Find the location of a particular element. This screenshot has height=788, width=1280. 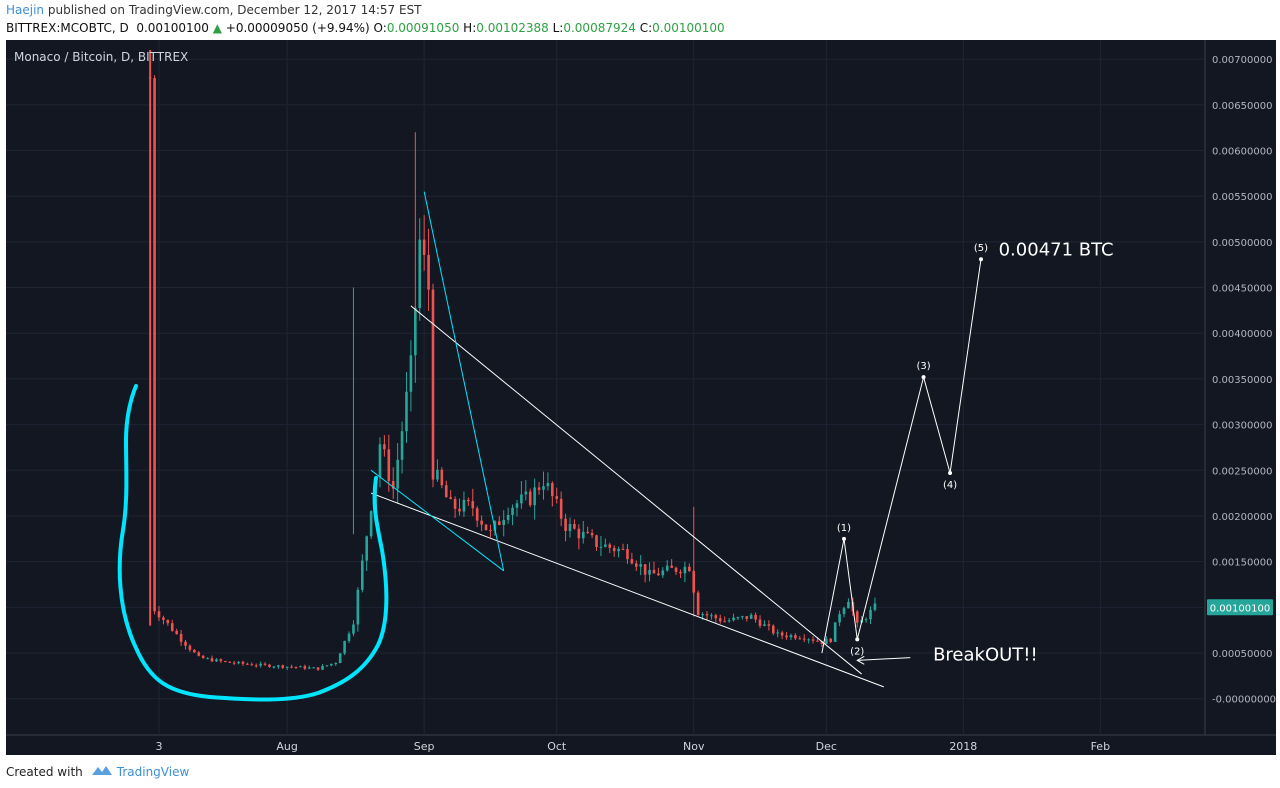

price-label-text: 0.00100100 is located at coordinates (1240, 608).